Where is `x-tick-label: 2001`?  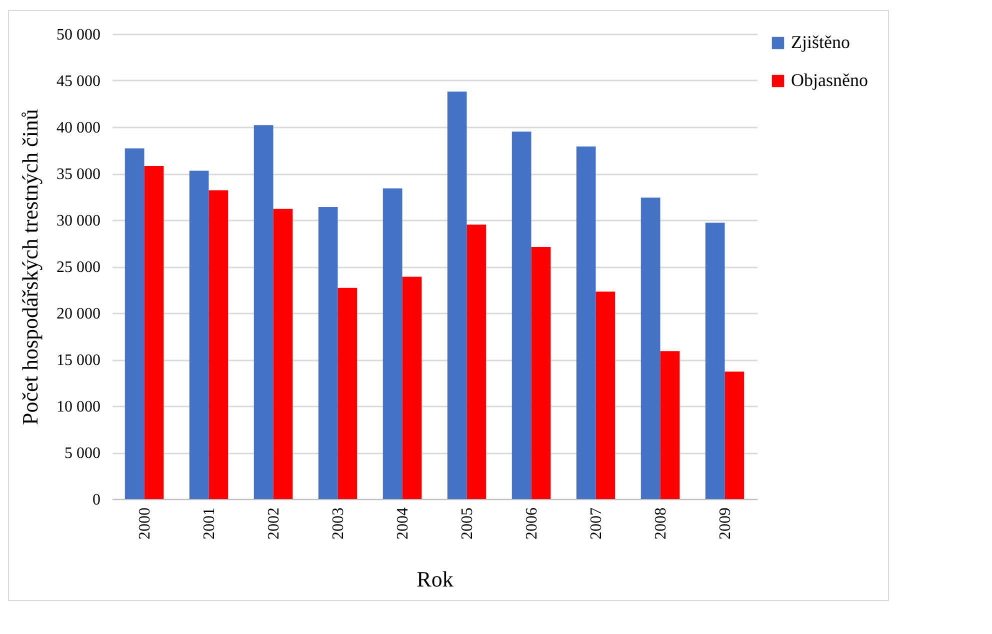 x-tick-label: 2001 is located at coordinates (209, 524).